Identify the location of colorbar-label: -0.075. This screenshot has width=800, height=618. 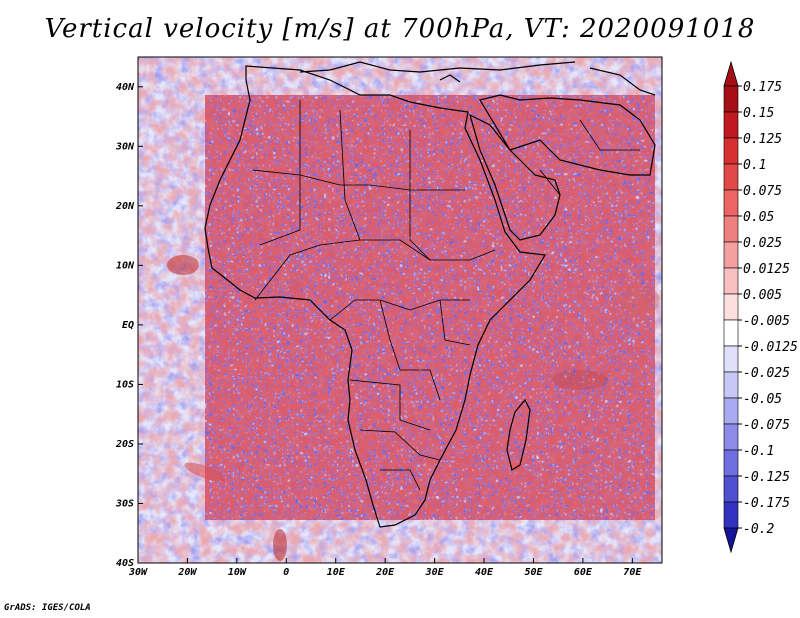
(766, 425).